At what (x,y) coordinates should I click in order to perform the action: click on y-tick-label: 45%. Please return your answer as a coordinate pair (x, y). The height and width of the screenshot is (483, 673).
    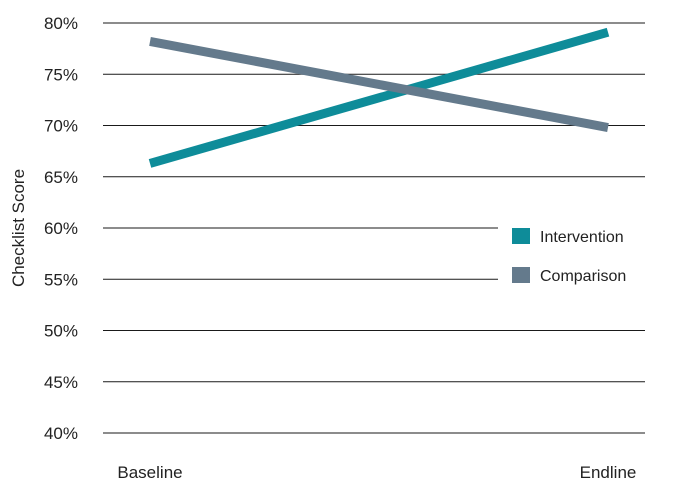
    Looking at the image, I should click on (61, 382).